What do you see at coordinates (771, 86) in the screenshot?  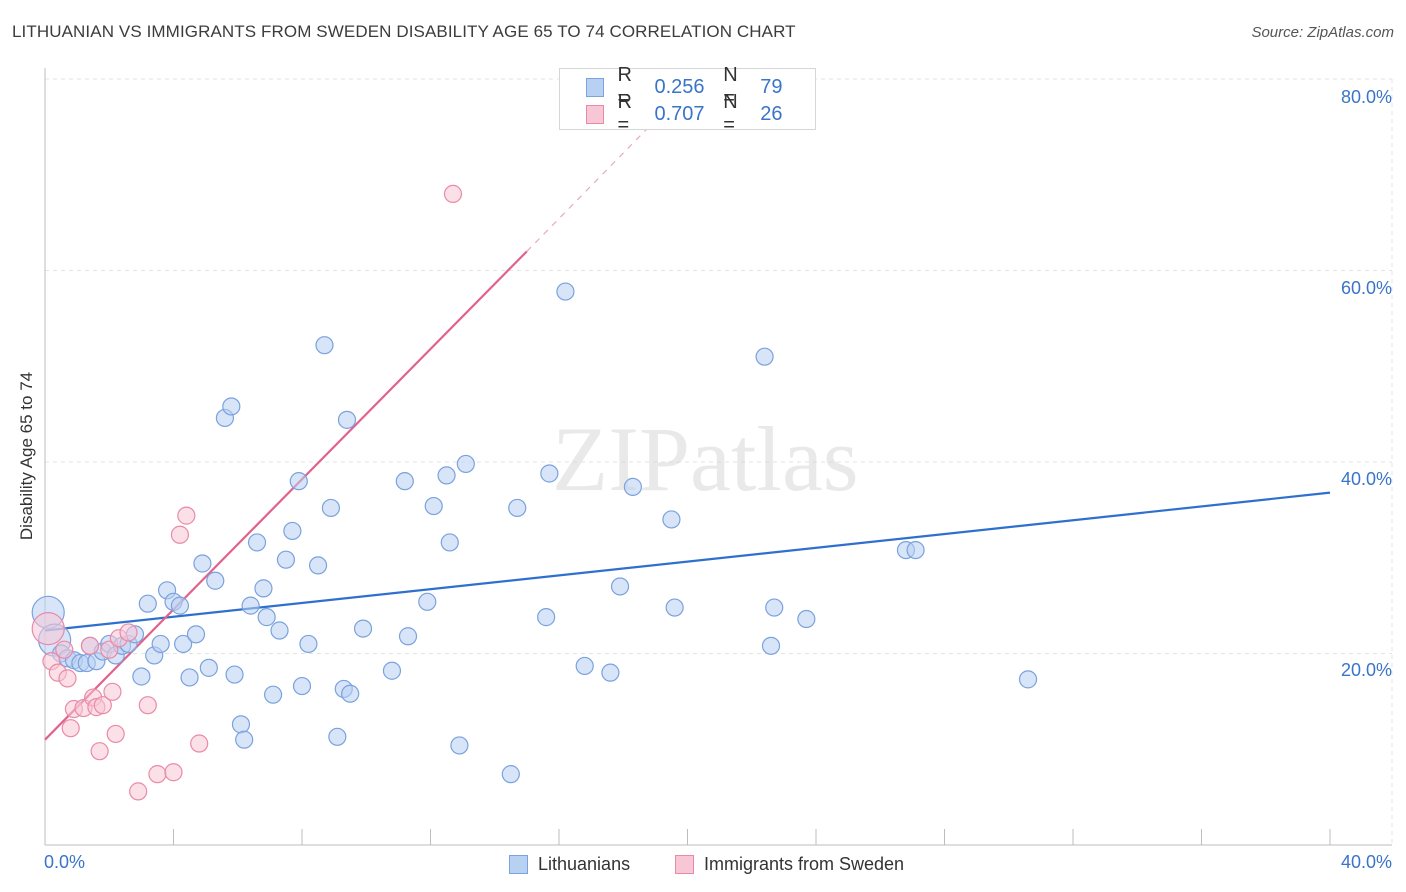 I see `n-value: 79` at bounding box center [771, 86].